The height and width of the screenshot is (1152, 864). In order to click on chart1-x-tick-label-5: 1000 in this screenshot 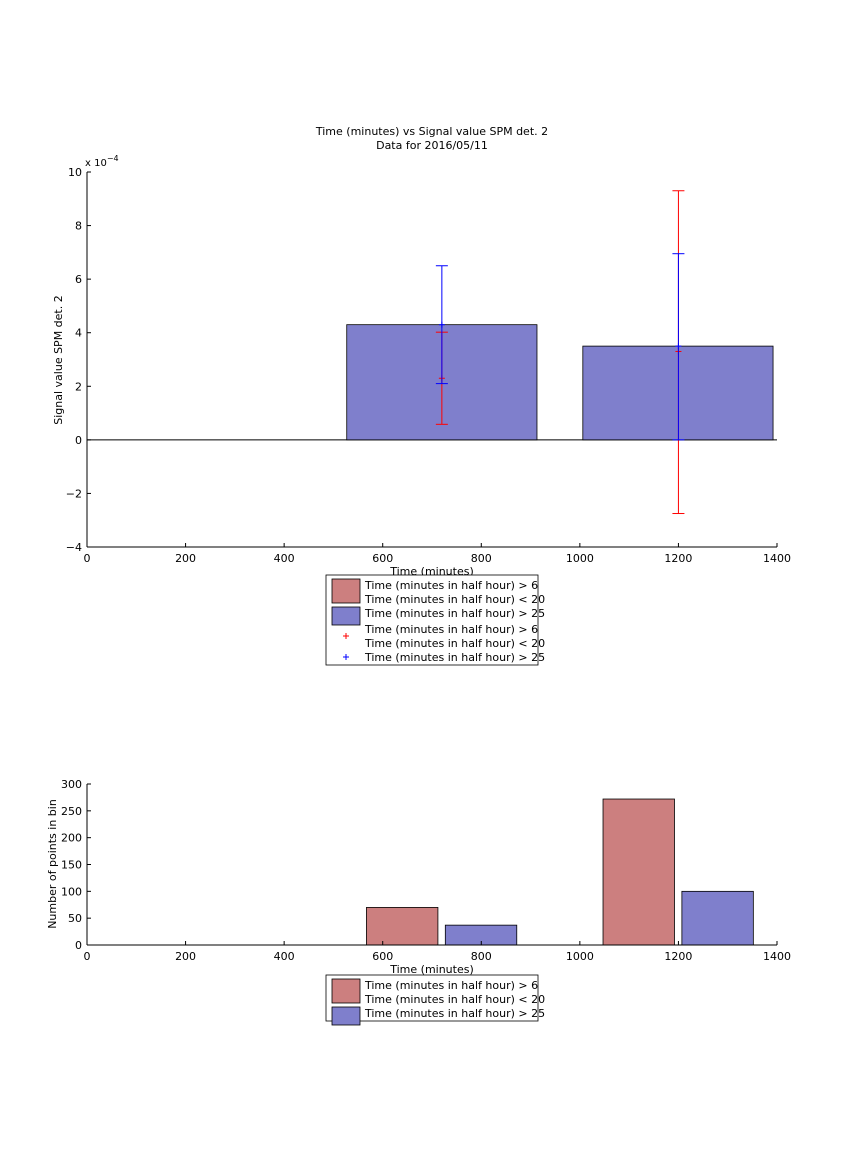, I will do `click(580, 956)`.